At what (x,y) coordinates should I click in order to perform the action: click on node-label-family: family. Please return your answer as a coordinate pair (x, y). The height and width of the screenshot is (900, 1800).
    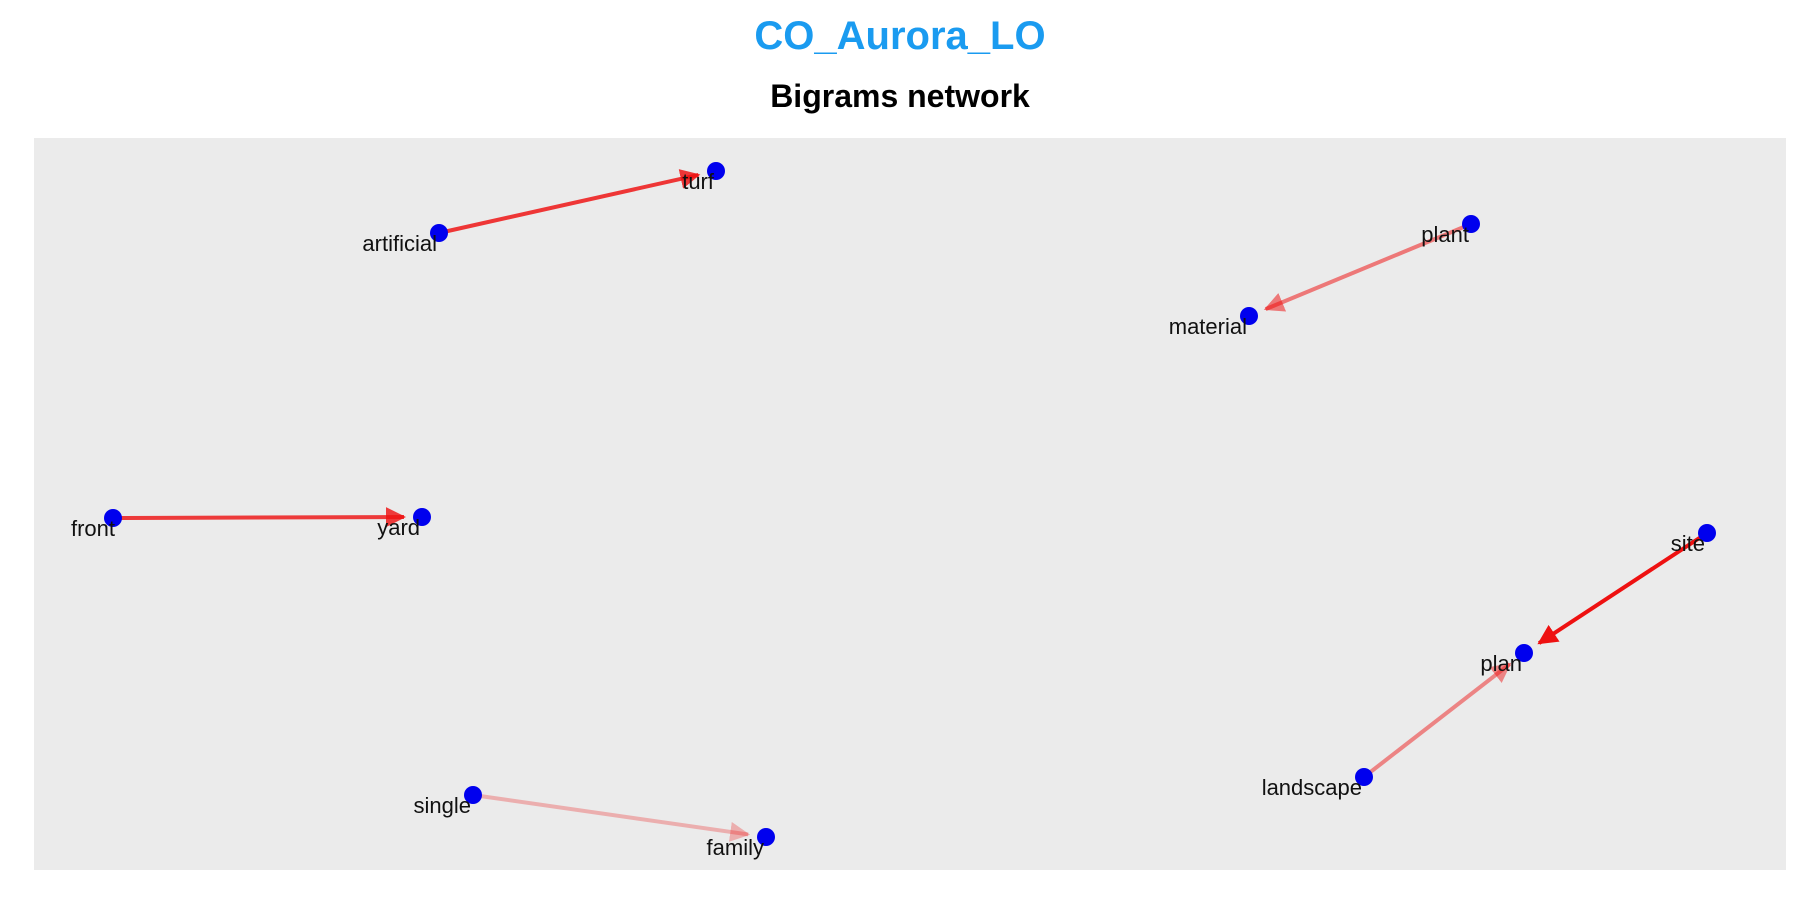
    Looking at the image, I should click on (735, 847).